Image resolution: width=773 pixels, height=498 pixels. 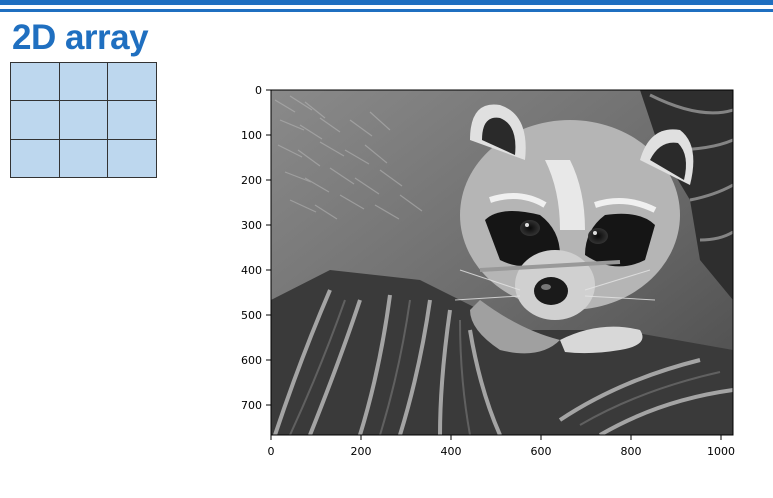 I want to click on y-tick-label: 300, so click(x=251, y=225).